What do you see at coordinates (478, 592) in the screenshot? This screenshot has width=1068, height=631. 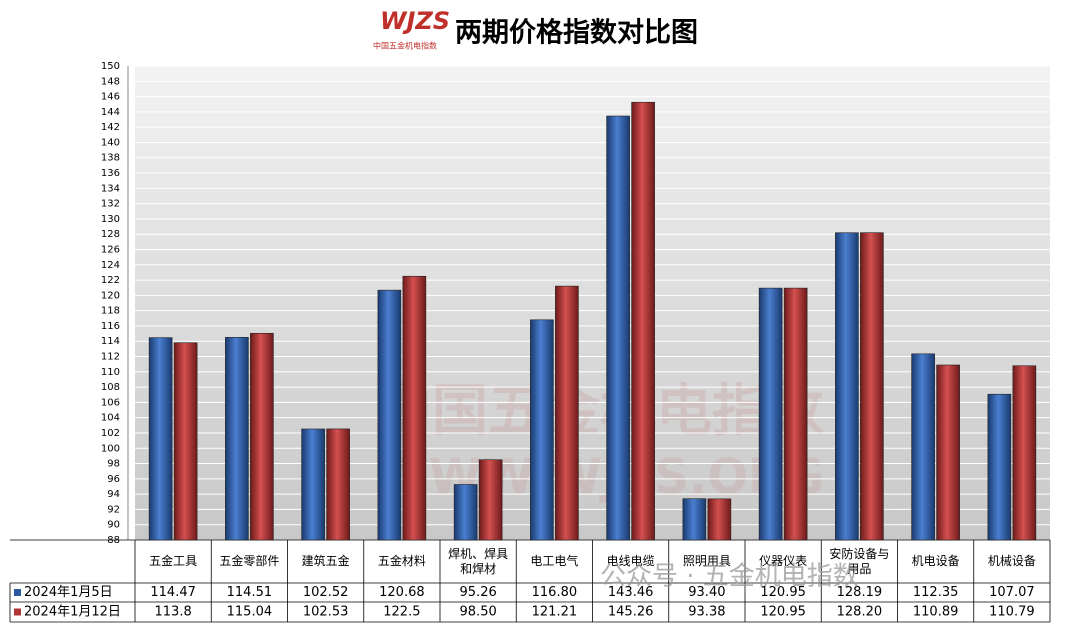 I see `value-label: 95.26` at bounding box center [478, 592].